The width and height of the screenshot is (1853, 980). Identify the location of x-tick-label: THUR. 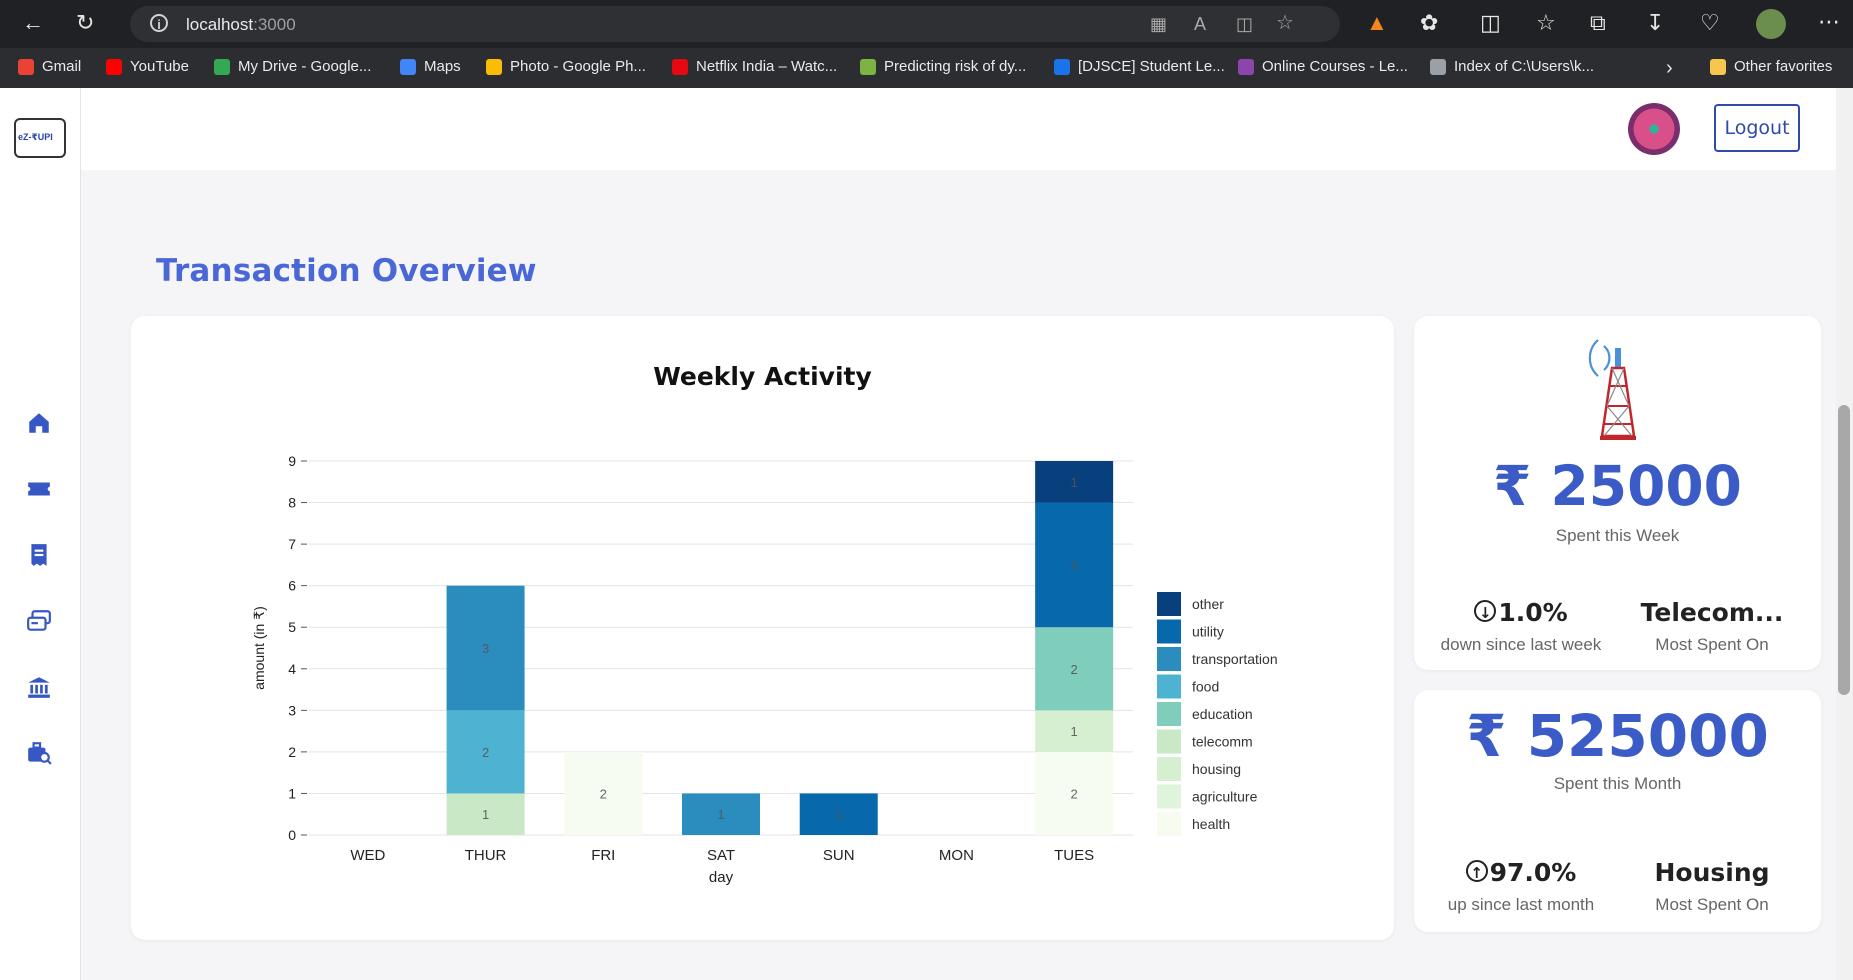
(486, 855).